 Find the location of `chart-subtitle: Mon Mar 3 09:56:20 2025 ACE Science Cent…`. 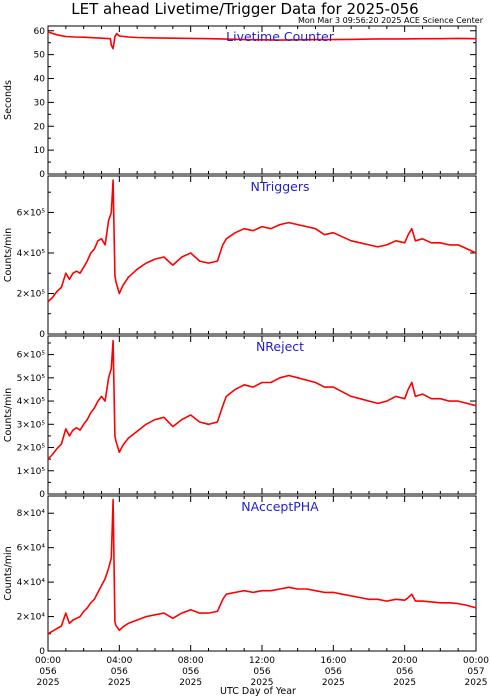

chart-subtitle: Mon Mar 3 09:56:20 2025 ACE Science Cent… is located at coordinates (391, 20).